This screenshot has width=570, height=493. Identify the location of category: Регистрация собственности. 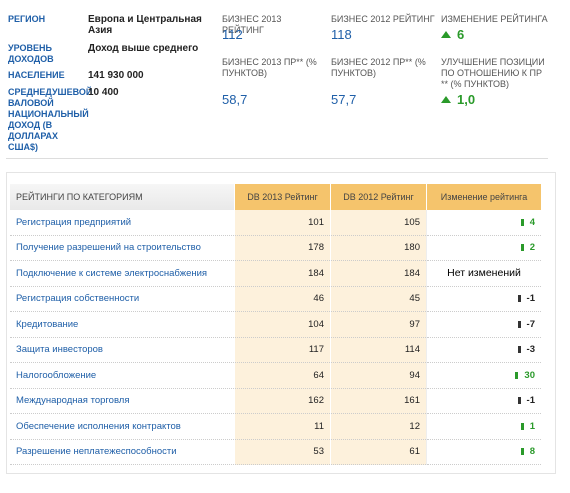
(122, 299).